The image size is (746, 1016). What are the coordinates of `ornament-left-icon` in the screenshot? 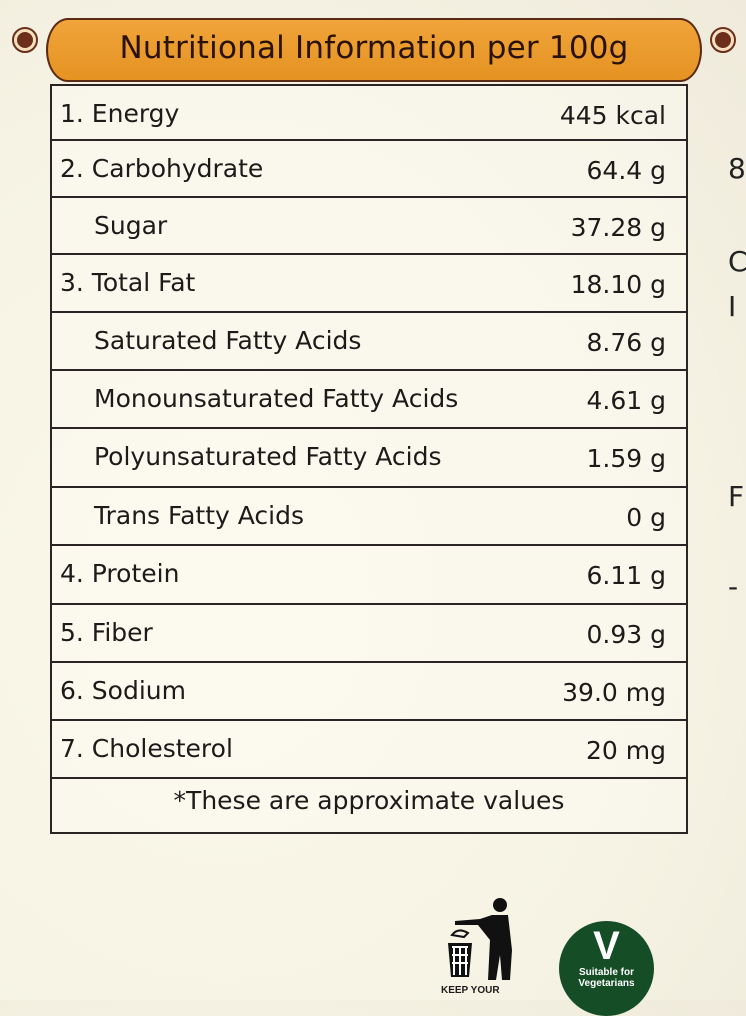 It's located at (25, 40).